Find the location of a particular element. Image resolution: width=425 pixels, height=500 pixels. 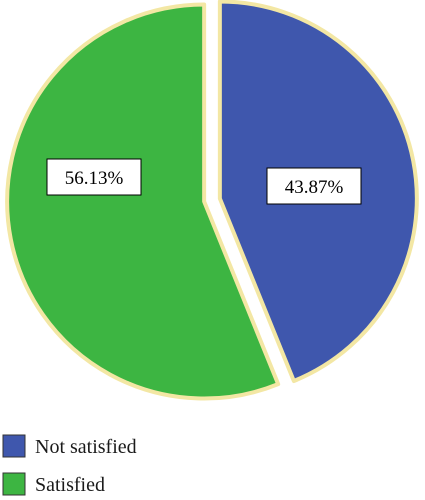

slice-value-label: 56.13% is located at coordinates (94, 178).